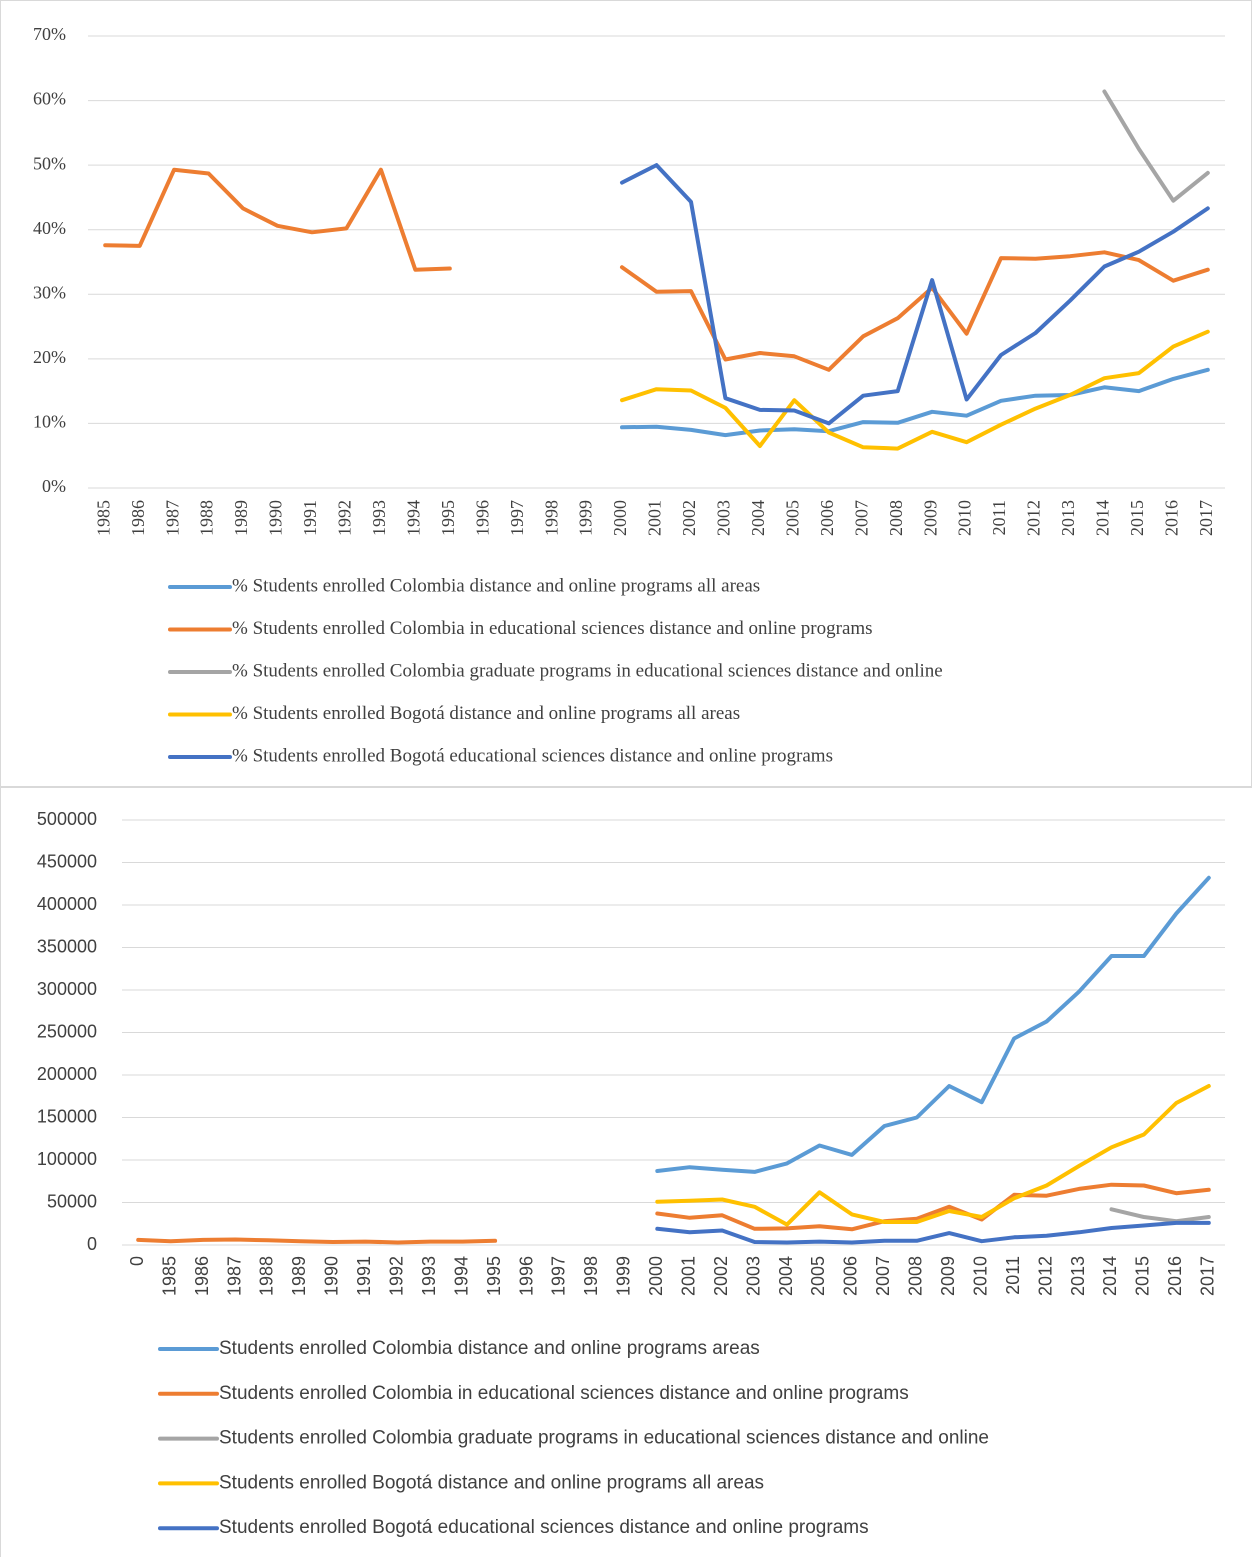 Image resolution: width=1252 pixels, height=1557 pixels. What do you see at coordinates (689, 518) in the screenshot?
I see `x-tick-label: 2002` at bounding box center [689, 518].